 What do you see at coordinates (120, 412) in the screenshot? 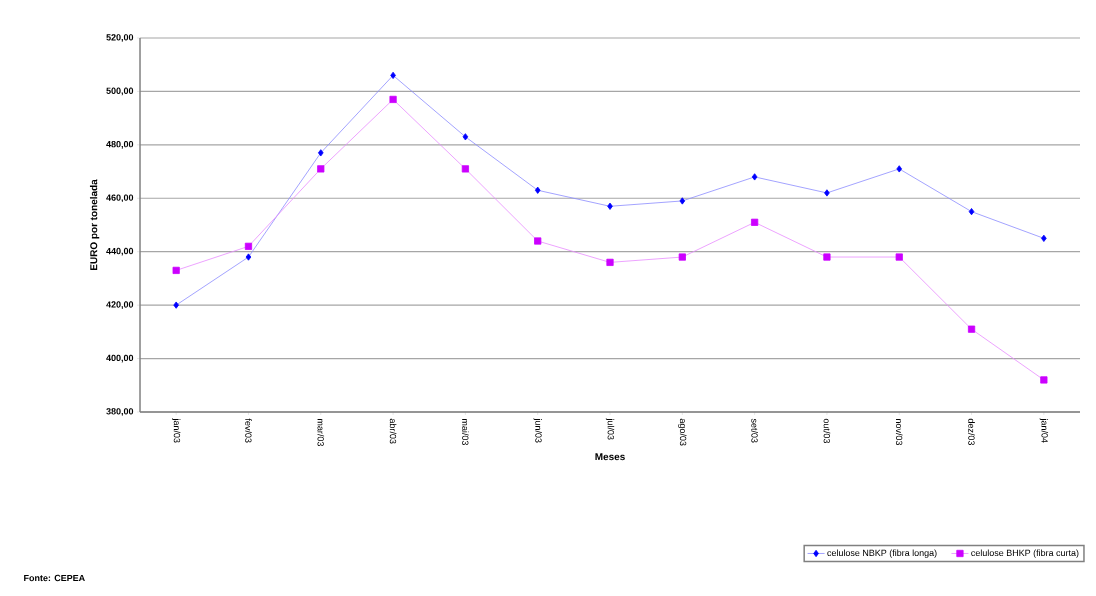
I see `y-tick-label: 380,00` at bounding box center [120, 412].